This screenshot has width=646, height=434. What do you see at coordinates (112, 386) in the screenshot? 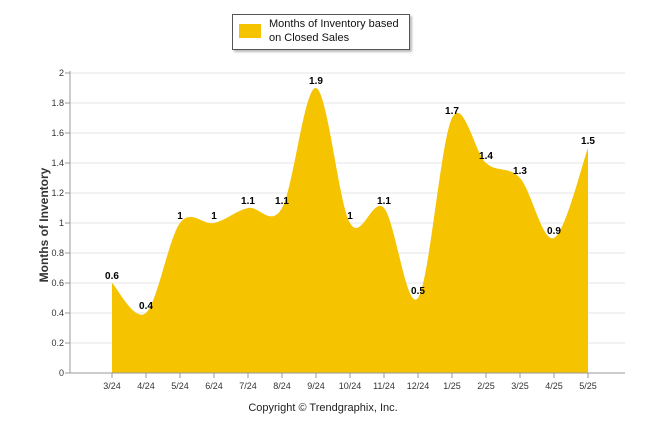
I see `x-tick-label: 3/24` at bounding box center [112, 386].